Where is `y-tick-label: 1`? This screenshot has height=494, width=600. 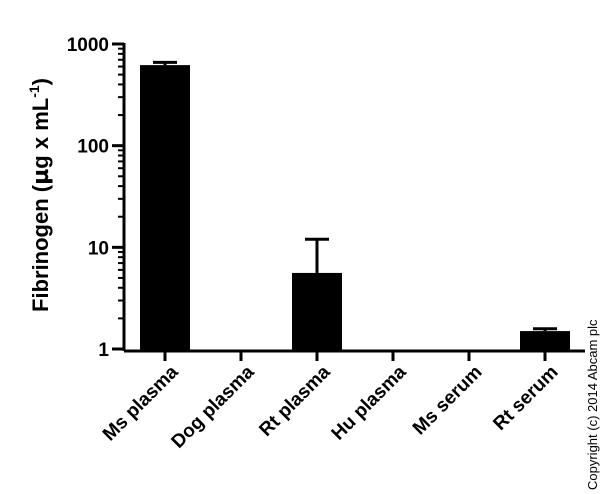
y-tick-label: 1 is located at coordinates (103, 350).